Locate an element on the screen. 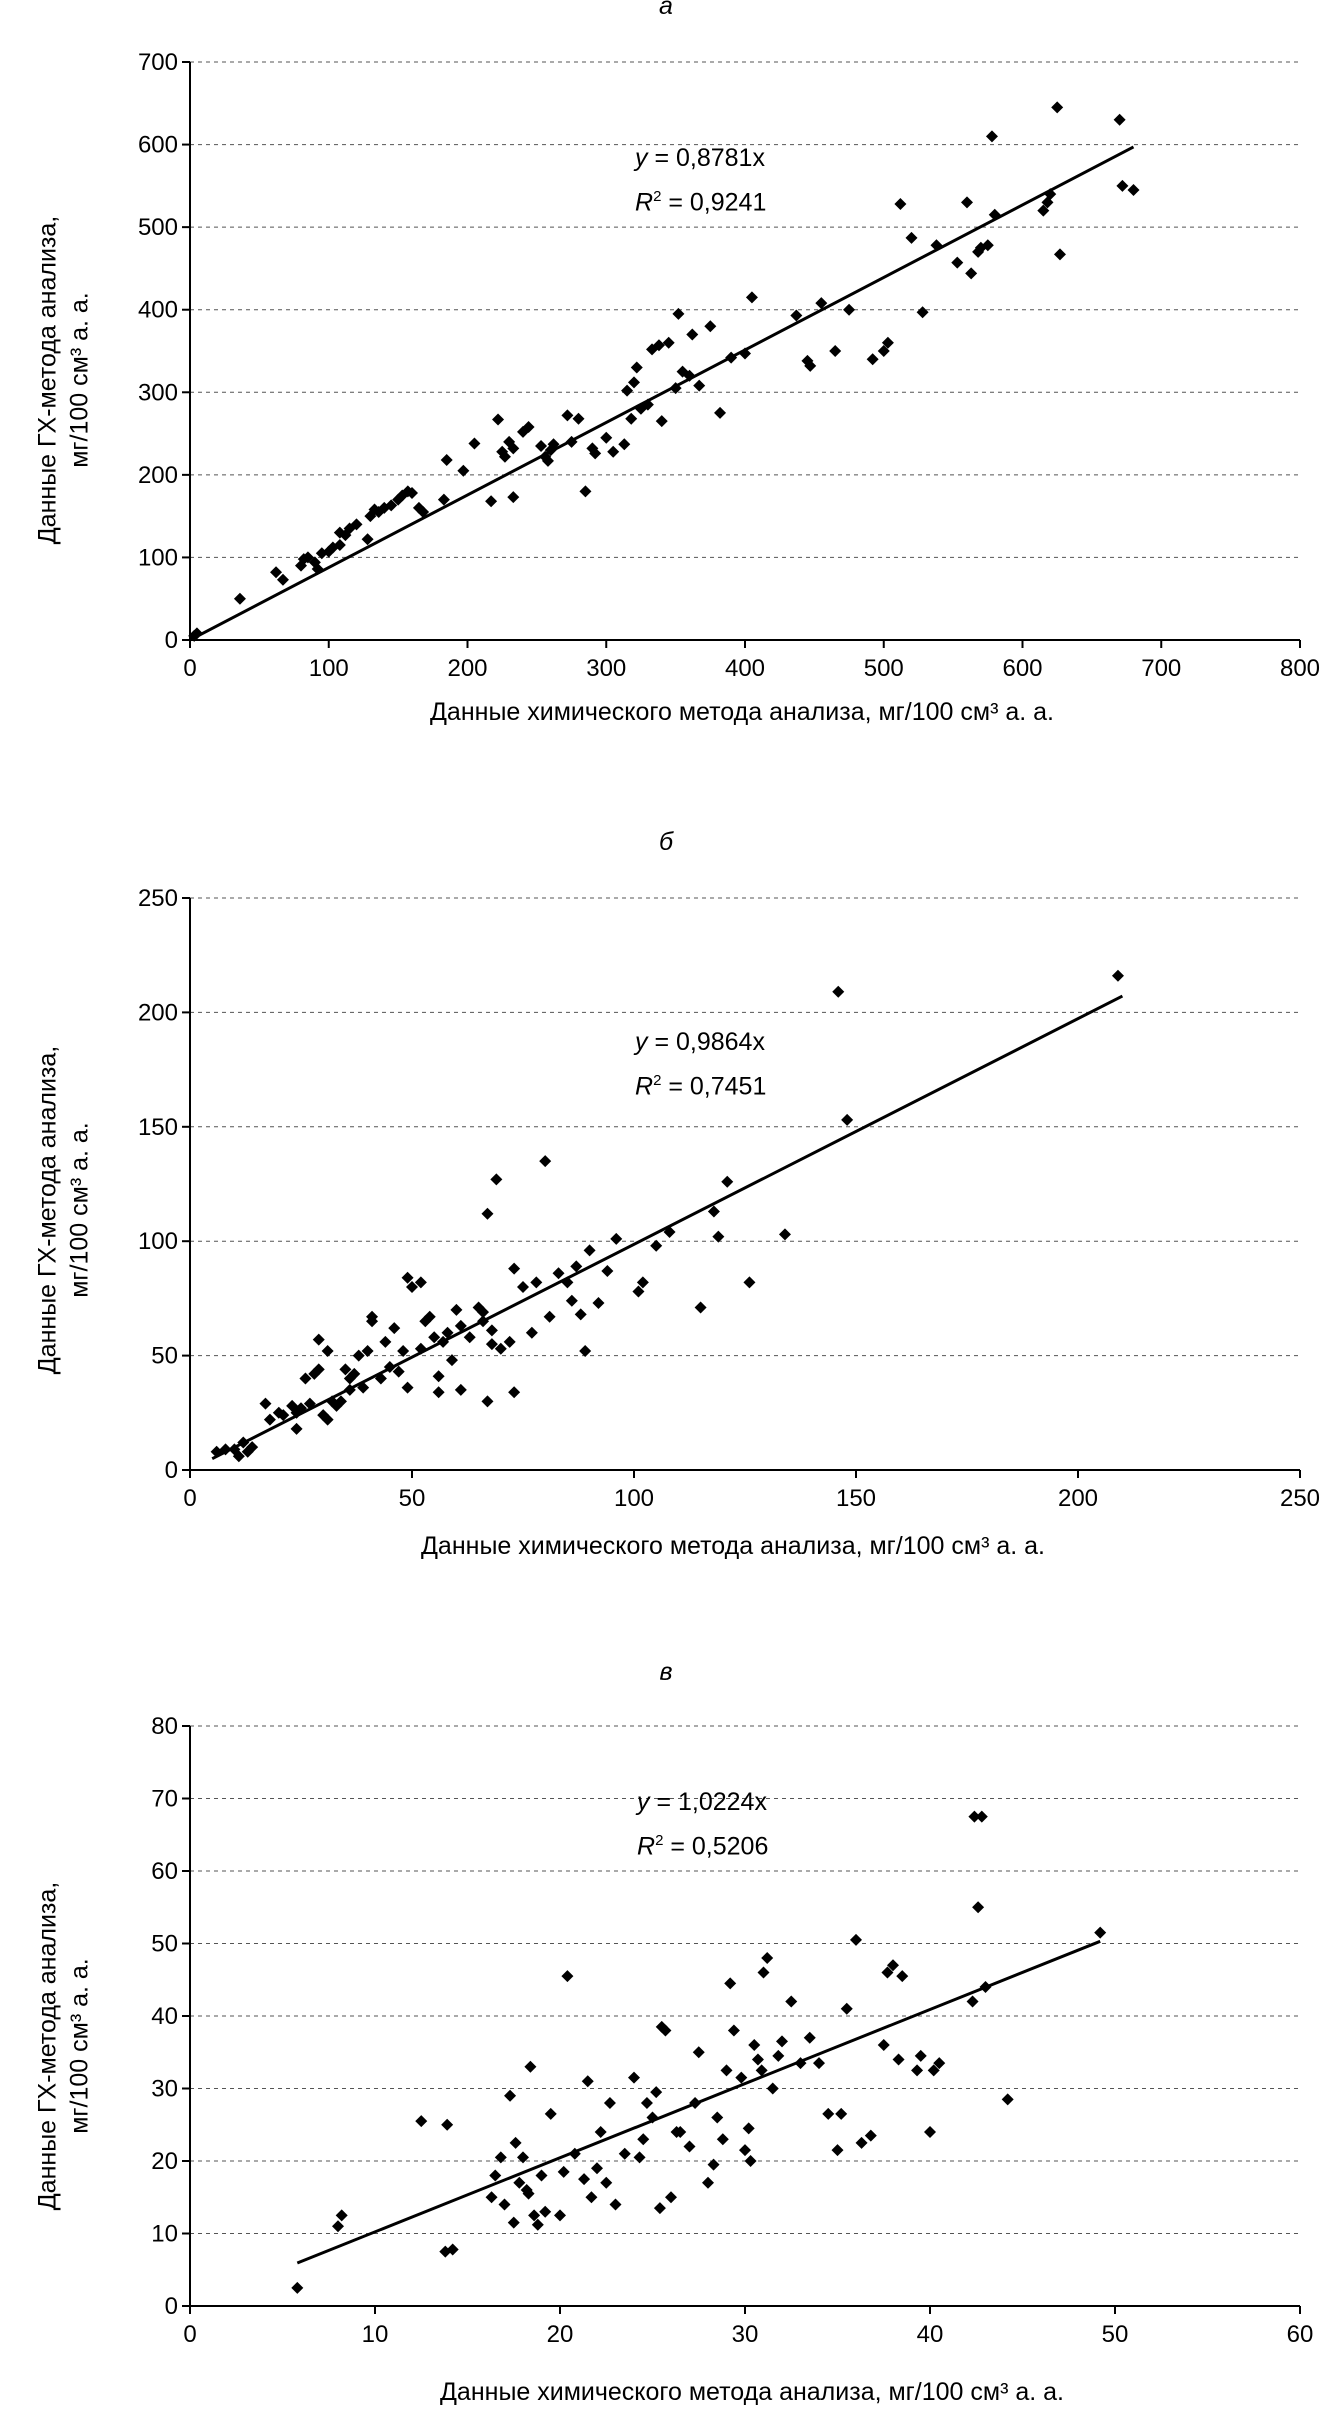  y-tick-label: 70 is located at coordinates (164, 1799).